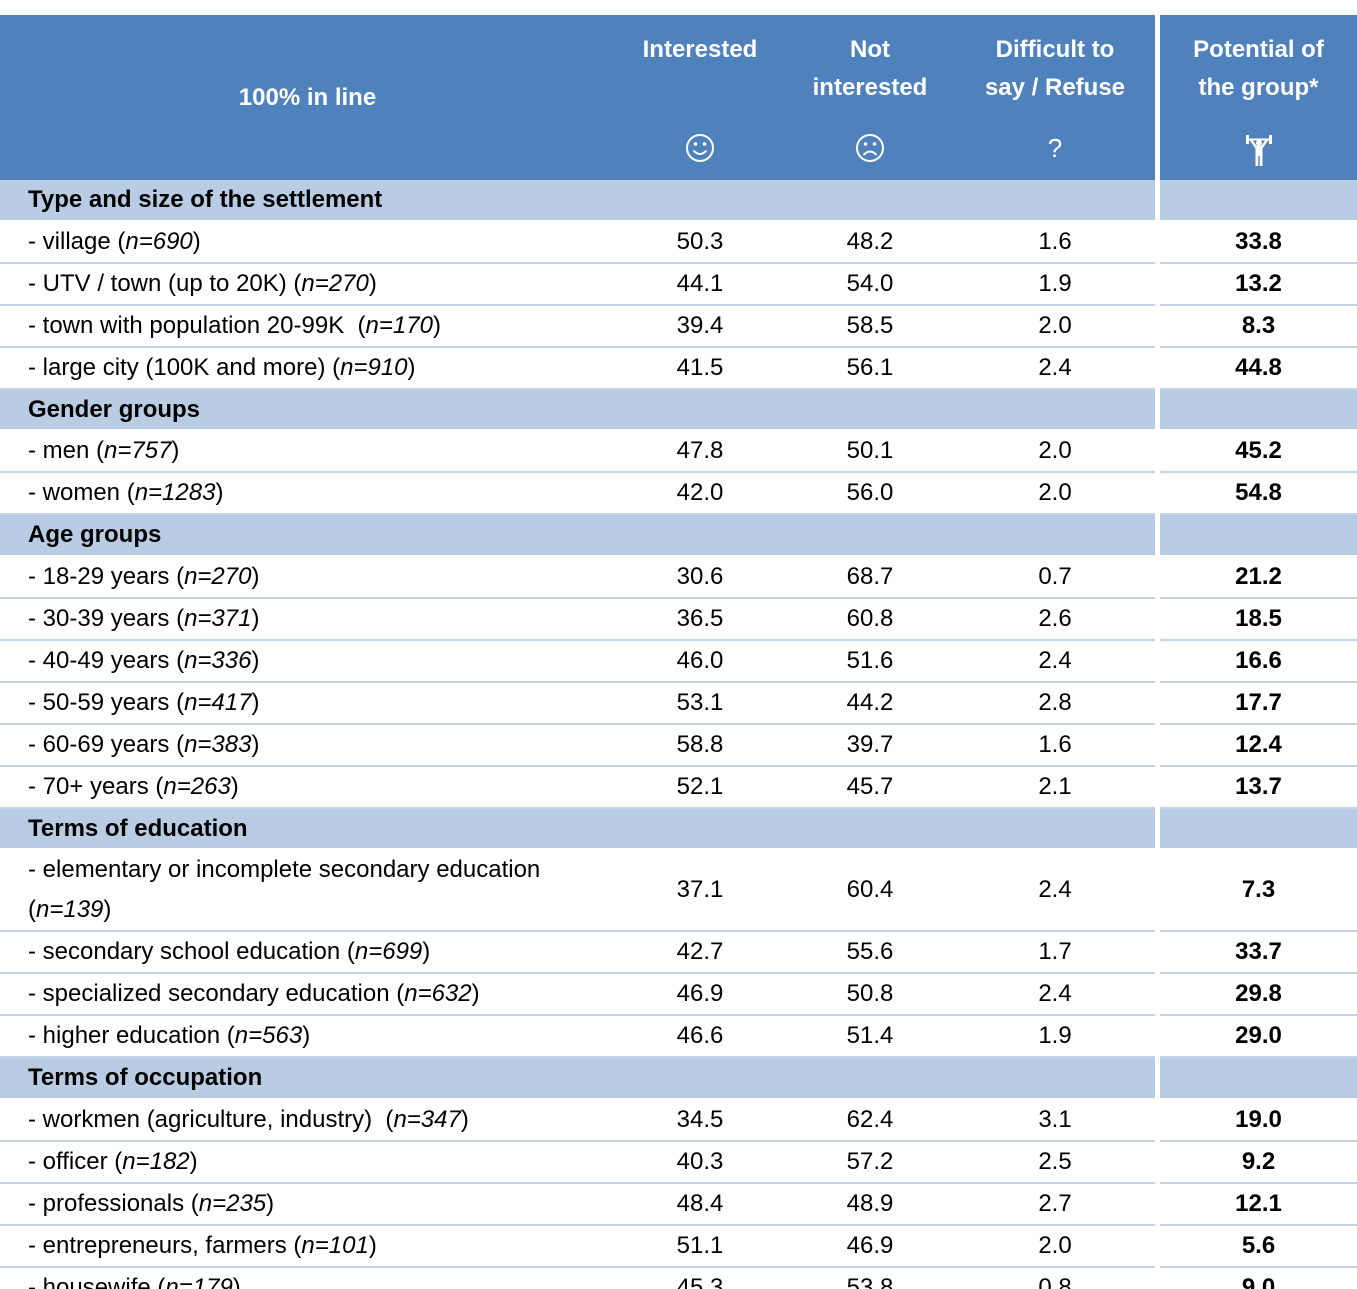 The image size is (1357, 1289). I want to click on value-cell: 60.8, so click(870, 620).